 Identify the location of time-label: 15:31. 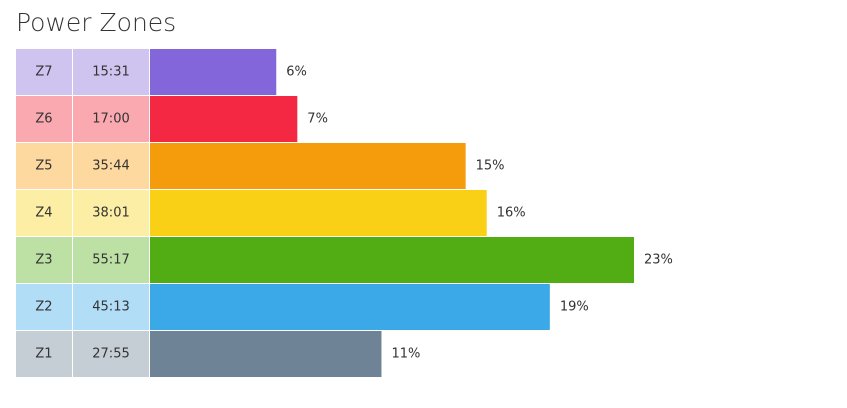
(110, 72).